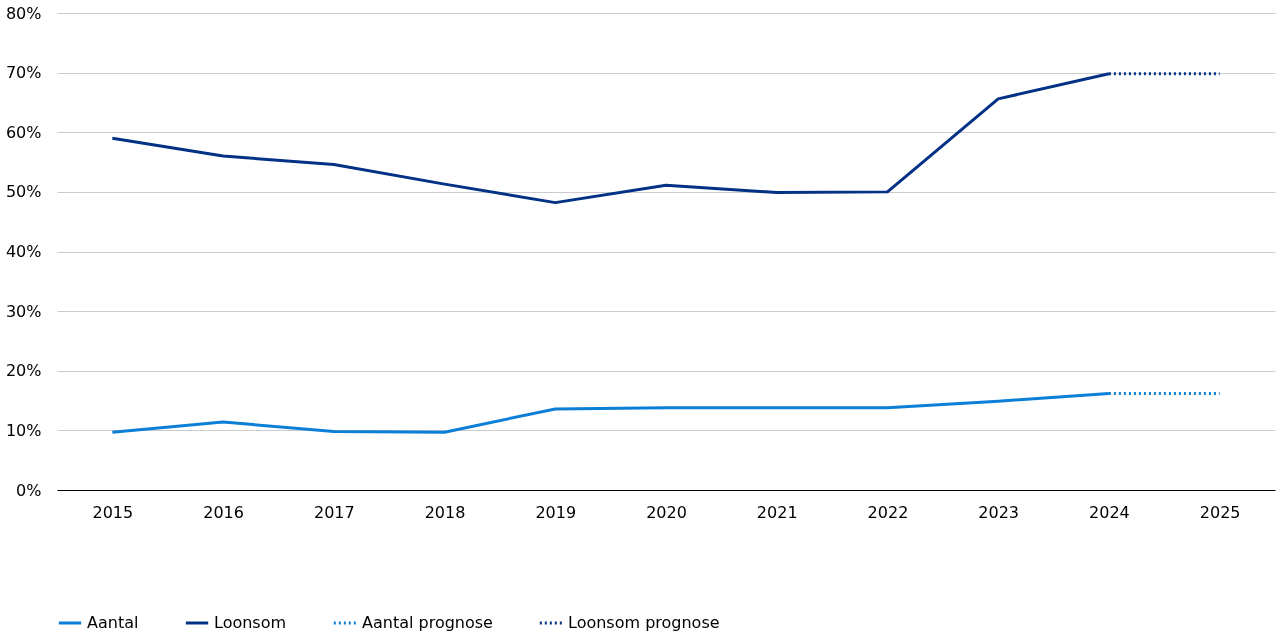 The image size is (1280, 636). What do you see at coordinates (29, 490) in the screenshot?
I see `y-tick-label: 0%` at bounding box center [29, 490].